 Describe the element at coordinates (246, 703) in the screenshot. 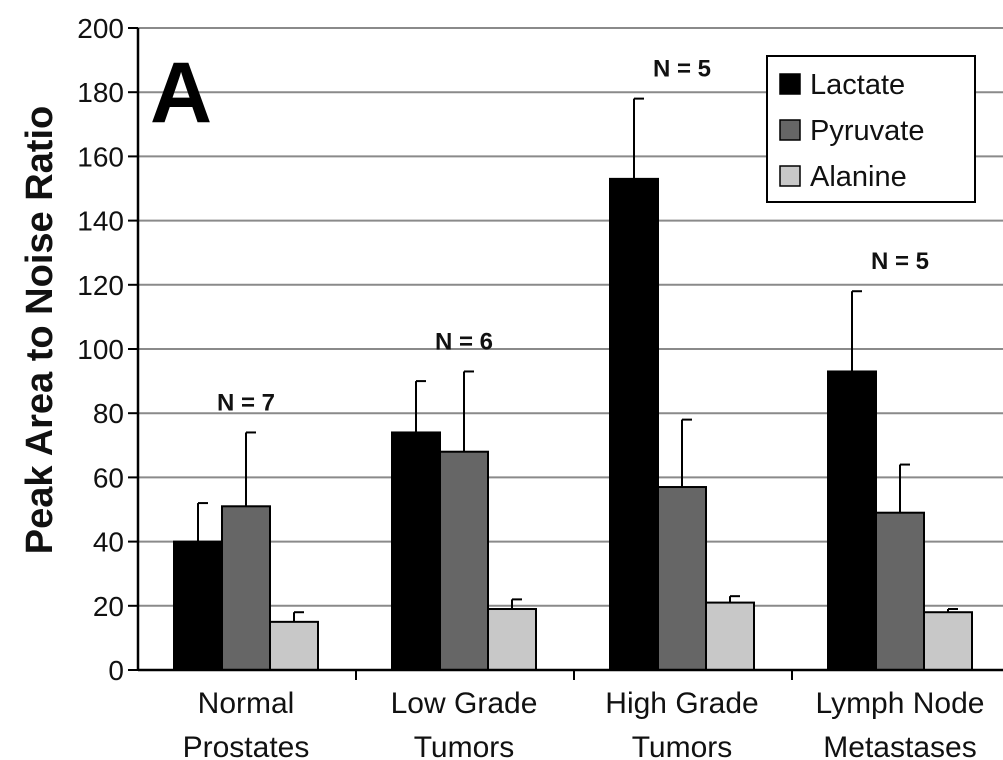

I see `x-category-label: Normal` at that location.